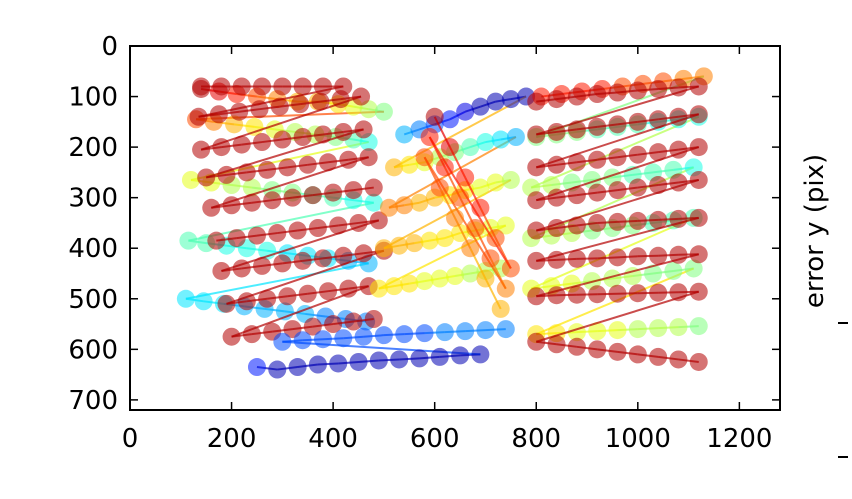 The height and width of the screenshot is (499, 852). What do you see at coordinates (93, 224) in the screenshot?
I see `y-tick-labels: 0 100 200 300 400 500 600 700` at bounding box center [93, 224].